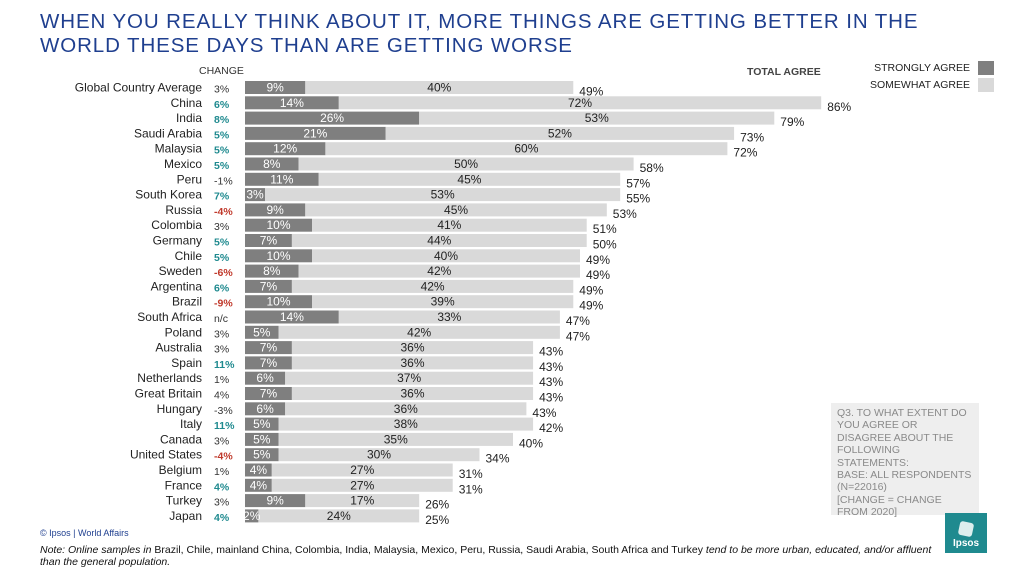  I want to click on change-value: 8%, so click(222, 120).